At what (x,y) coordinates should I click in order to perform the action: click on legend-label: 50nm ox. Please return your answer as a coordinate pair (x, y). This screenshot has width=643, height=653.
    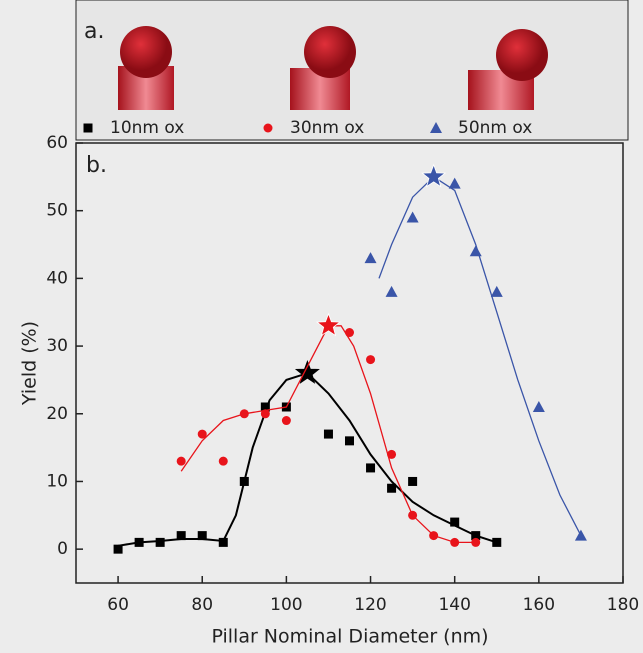
    Looking at the image, I should click on (495, 128).